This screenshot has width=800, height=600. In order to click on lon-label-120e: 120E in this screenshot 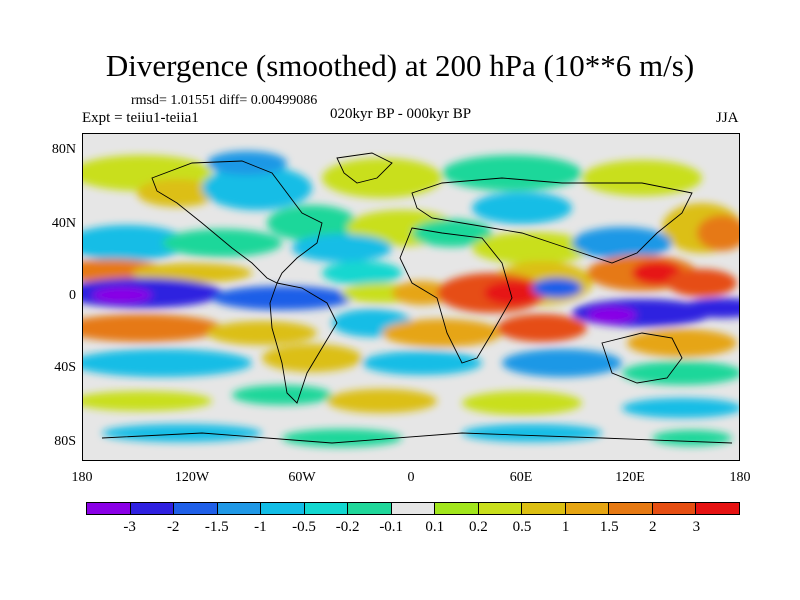, I will do `click(630, 477)`.